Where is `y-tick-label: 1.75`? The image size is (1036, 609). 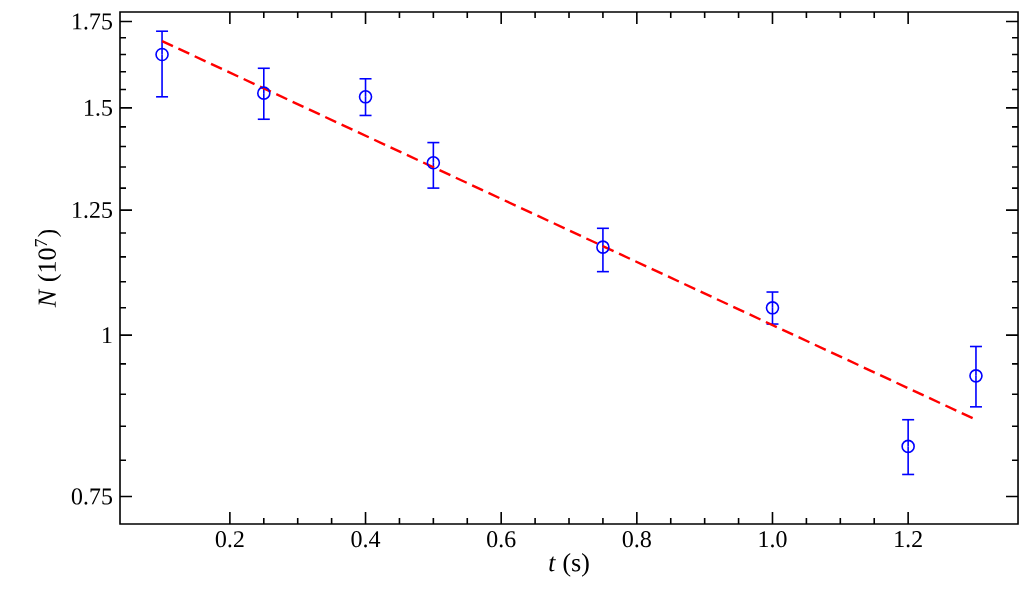
y-tick-label: 1.75 is located at coordinates (93, 21).